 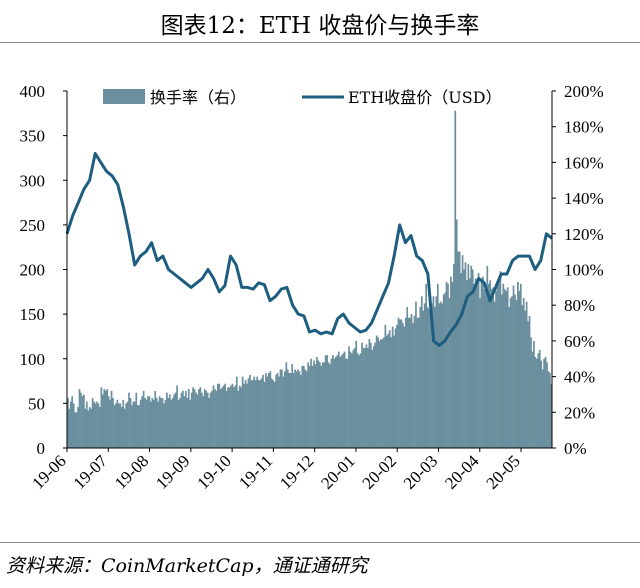 What do you see at coordinates (91, 472) in the screenshot?
I see `x-tick-label: 19-07` at bounding box center [91, 472].